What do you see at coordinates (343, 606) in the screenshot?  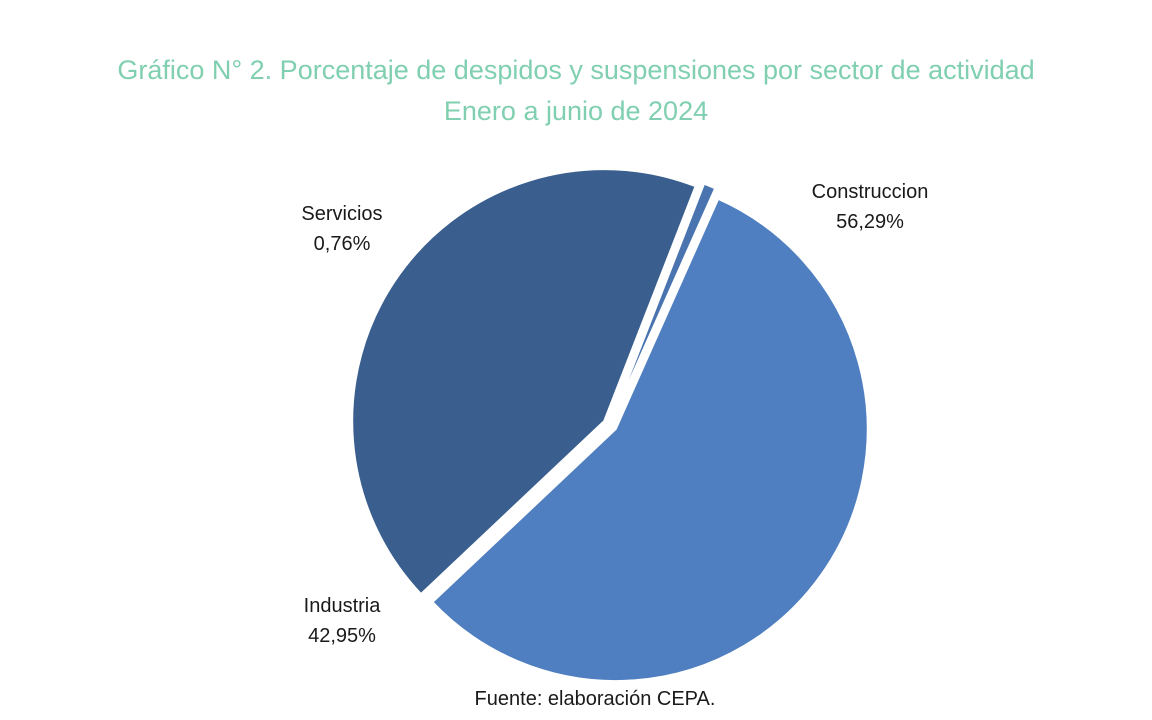 I see `slice-label-industria: Industria` at bounding box center [343, 606].